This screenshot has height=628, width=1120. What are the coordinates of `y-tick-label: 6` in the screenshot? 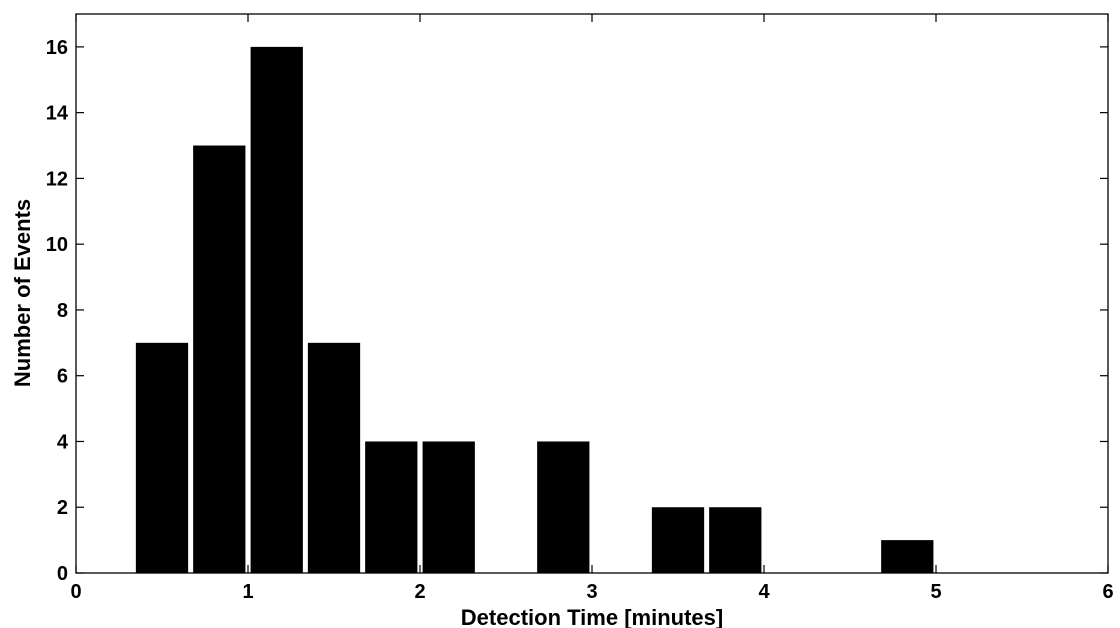 It's located at (62, 377).